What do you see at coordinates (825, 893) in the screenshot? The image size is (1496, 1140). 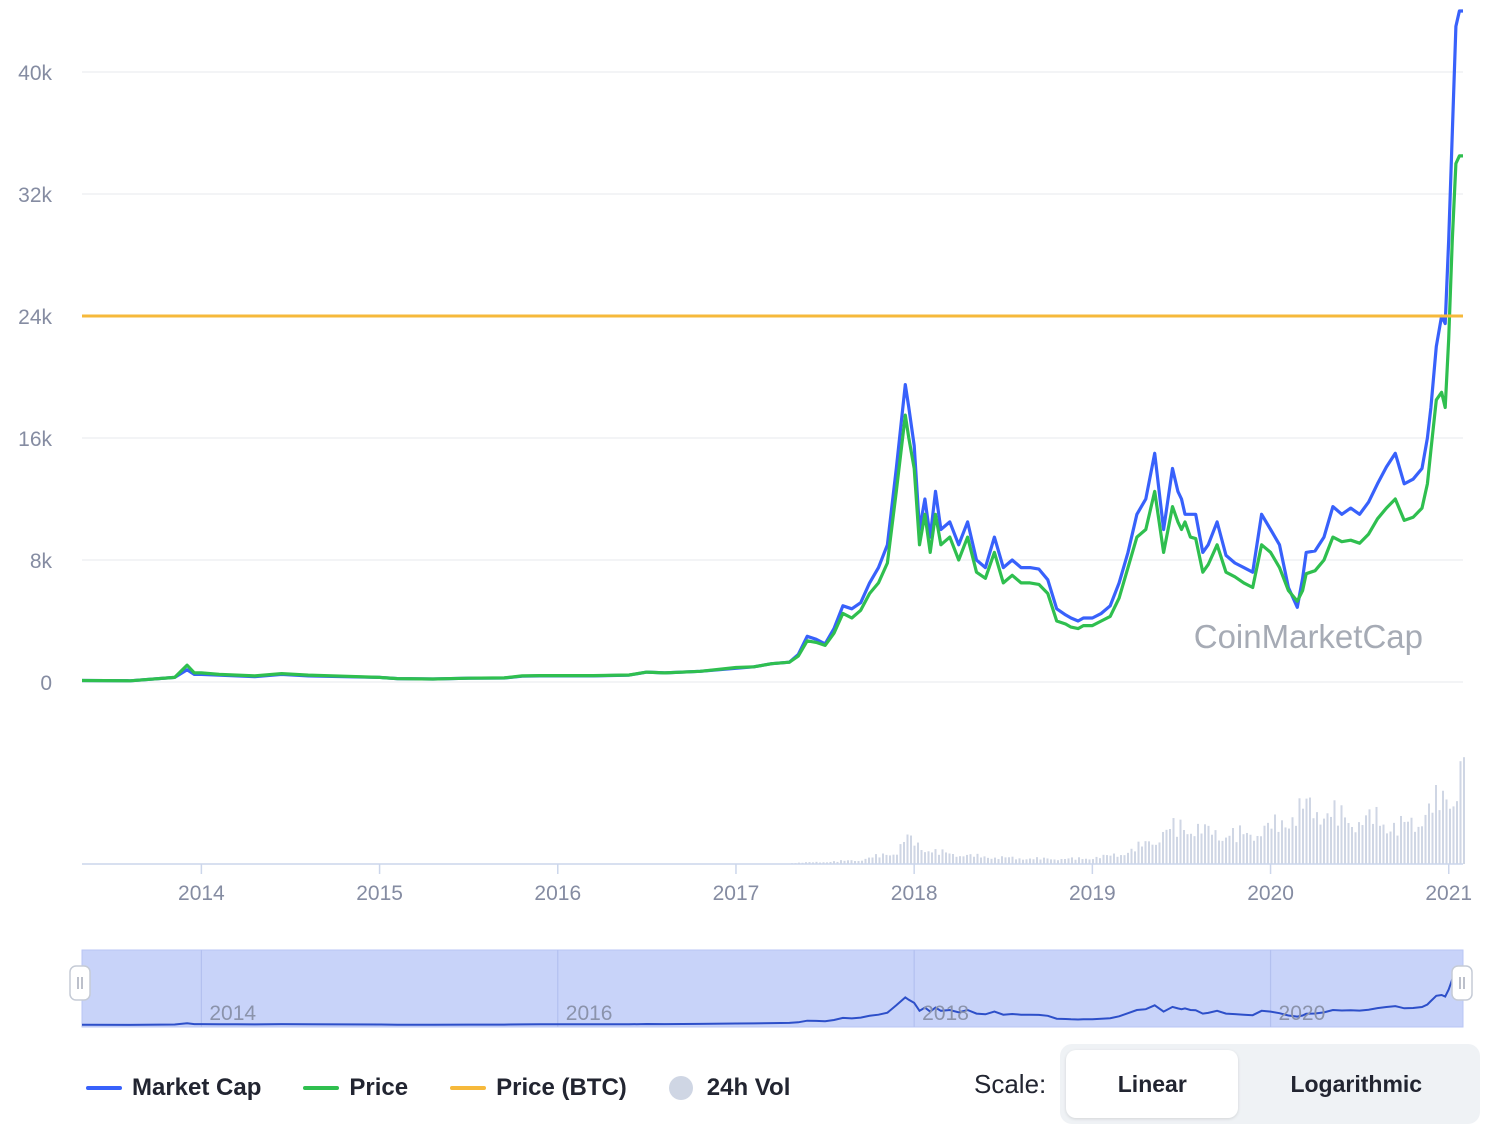 I see `x-axis-labels: 2014 2015 2016 2017 2018 2019 2020 2021` at bounding box center [825, 893].